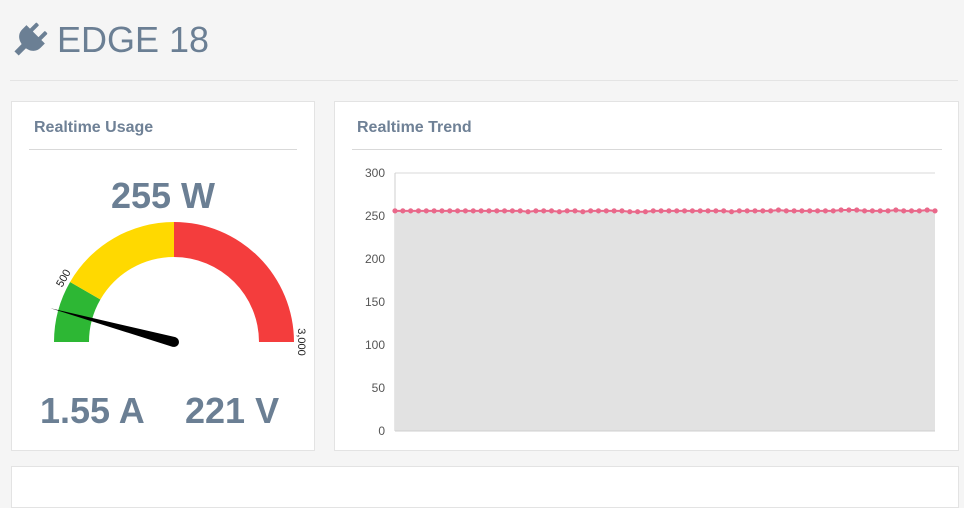 The height and width of the screenshot is (508, 964). What do you see at coordinates (301, 342) in the screenshot?
I see `gauge-tick-label: 3,000` at bounding box center [301, 342].